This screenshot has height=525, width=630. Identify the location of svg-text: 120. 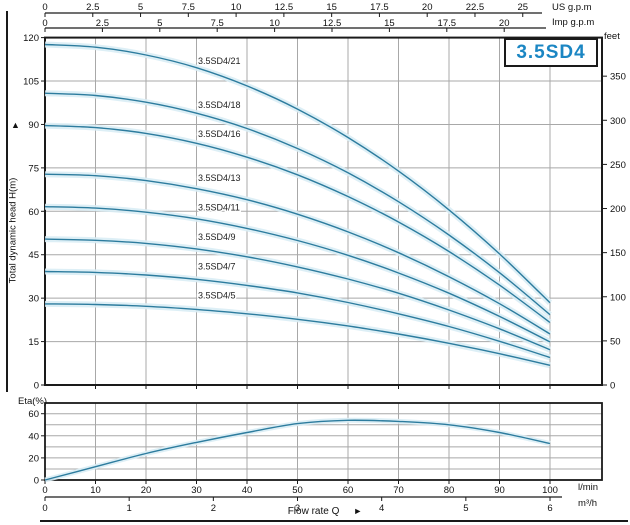
(31, 38).